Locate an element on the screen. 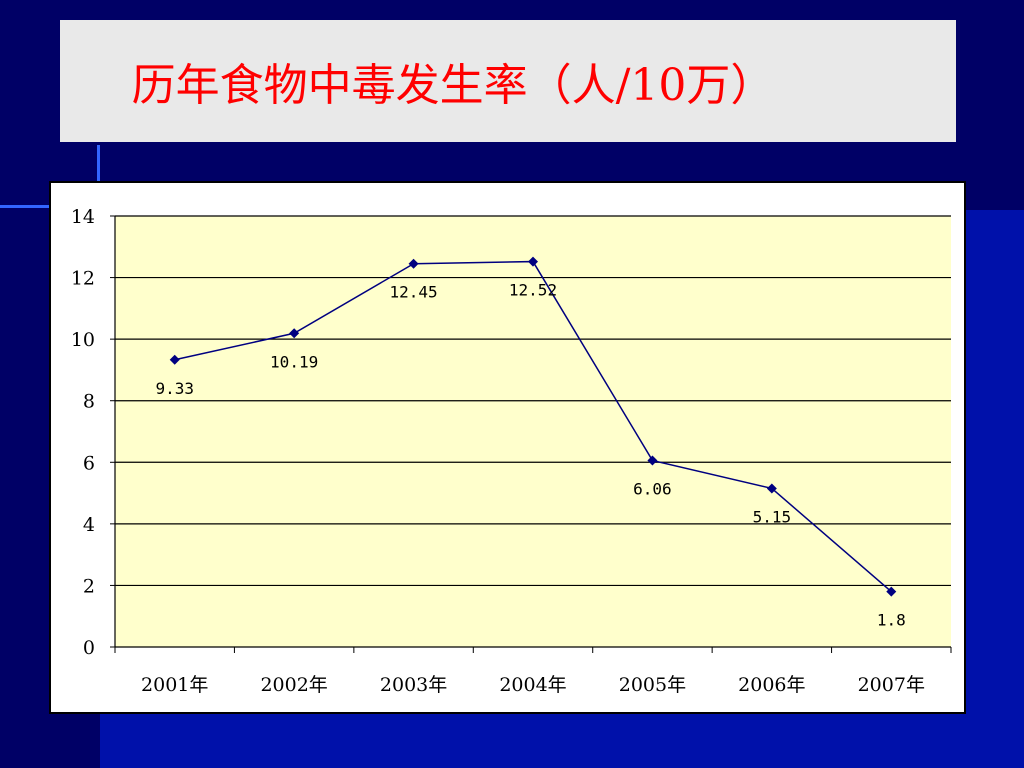  data-label-3: 12.52 is located at coordinates (533, 290).